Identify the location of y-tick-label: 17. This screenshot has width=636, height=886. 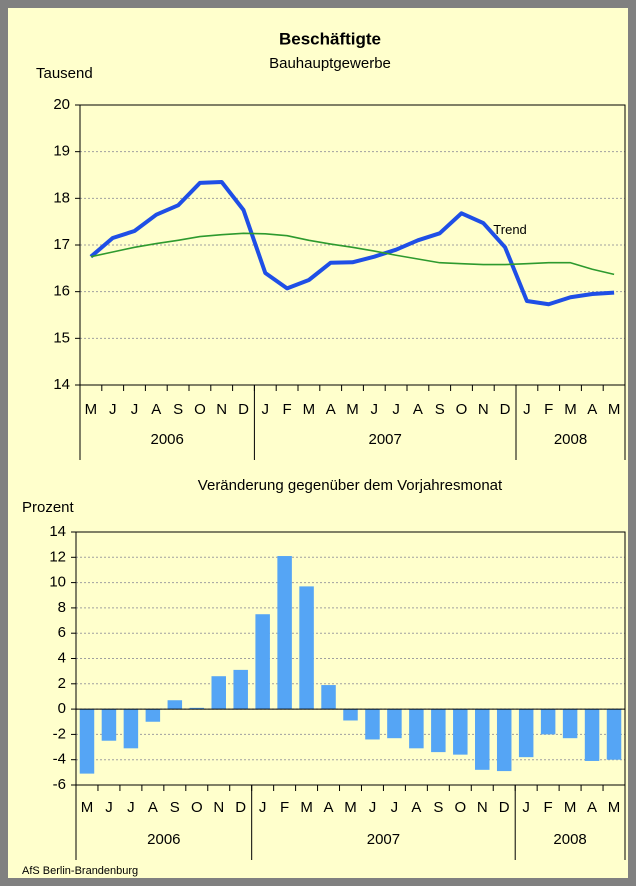
(61, 244).